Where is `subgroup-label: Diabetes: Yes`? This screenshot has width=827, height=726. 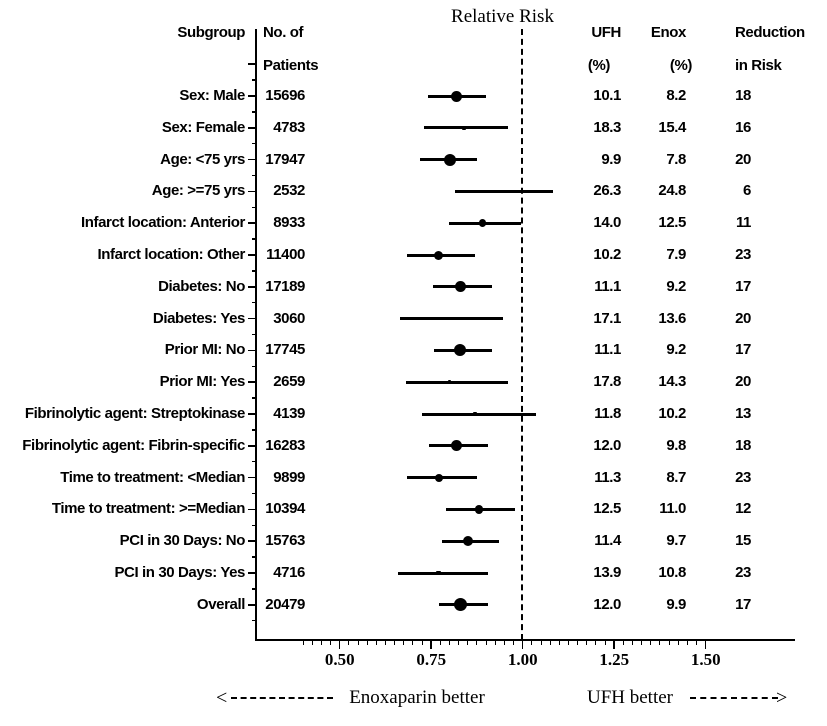
subgroup-label: Diabetes: Yes is located at coordinates (198, 318).